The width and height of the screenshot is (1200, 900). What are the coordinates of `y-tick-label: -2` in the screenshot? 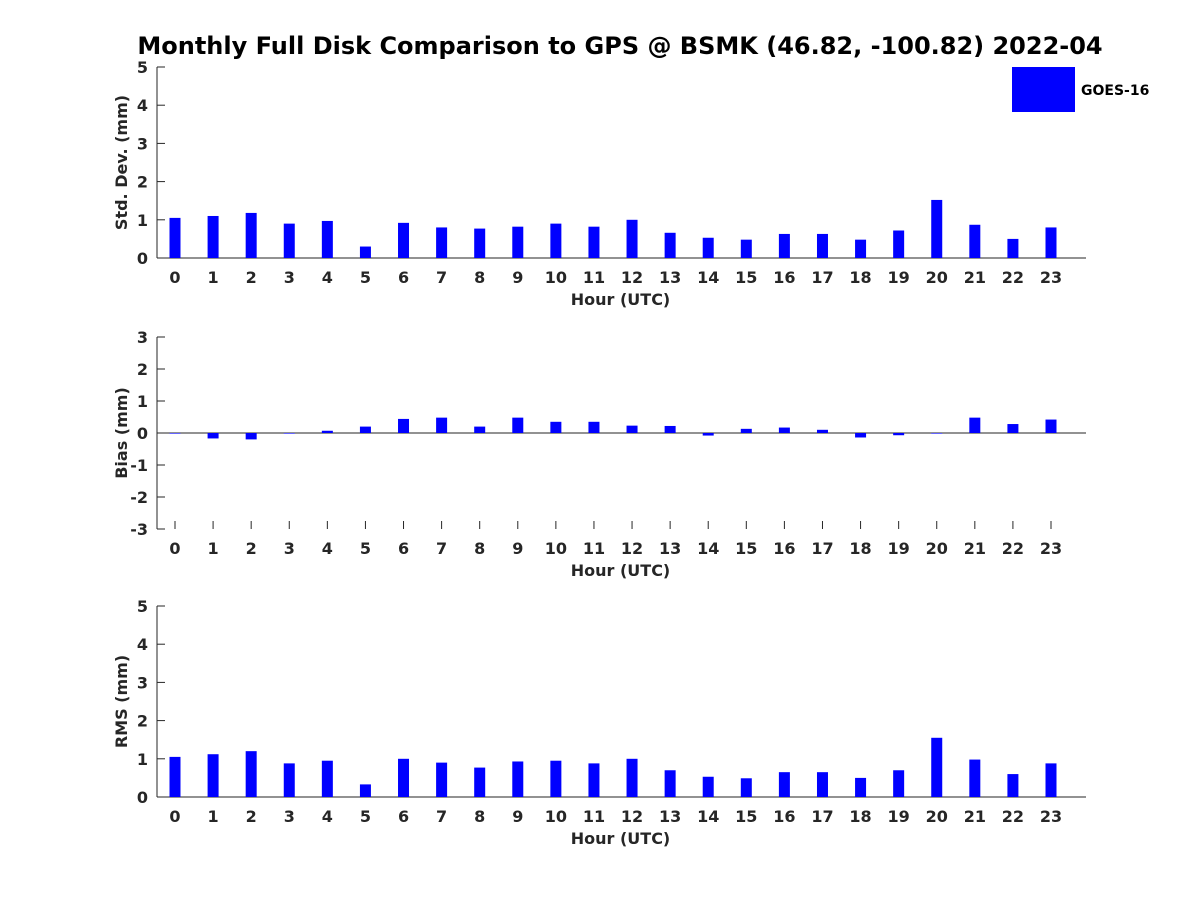 It's located at (139, 497).